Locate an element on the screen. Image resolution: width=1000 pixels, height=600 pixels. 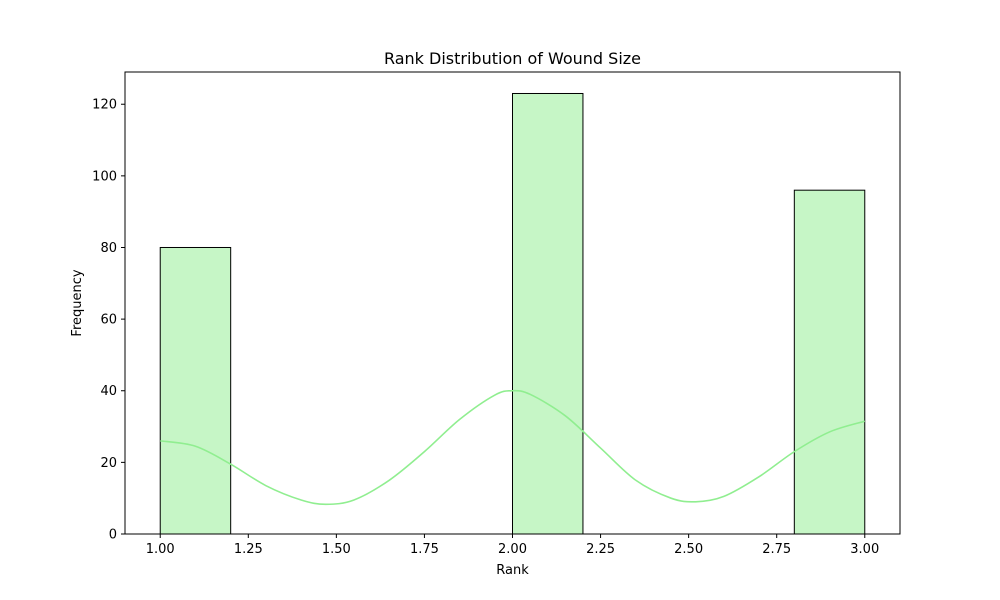
x-axis-ticks: 1.00 1.25 1.50 1.75 2.00 2.25 2.50 2.75 3.00 is located at coordinates (512, 545).